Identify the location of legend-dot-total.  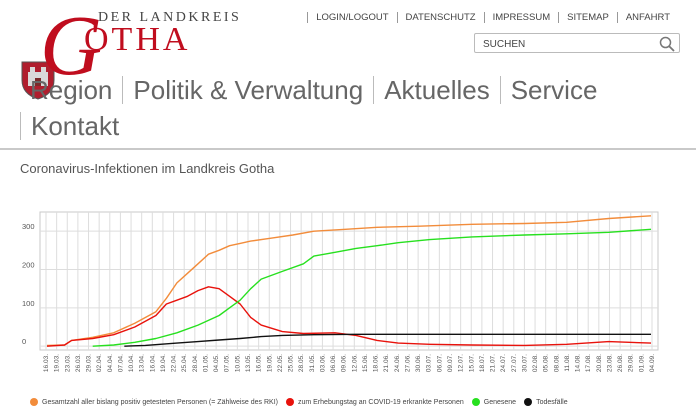
(34, 402).